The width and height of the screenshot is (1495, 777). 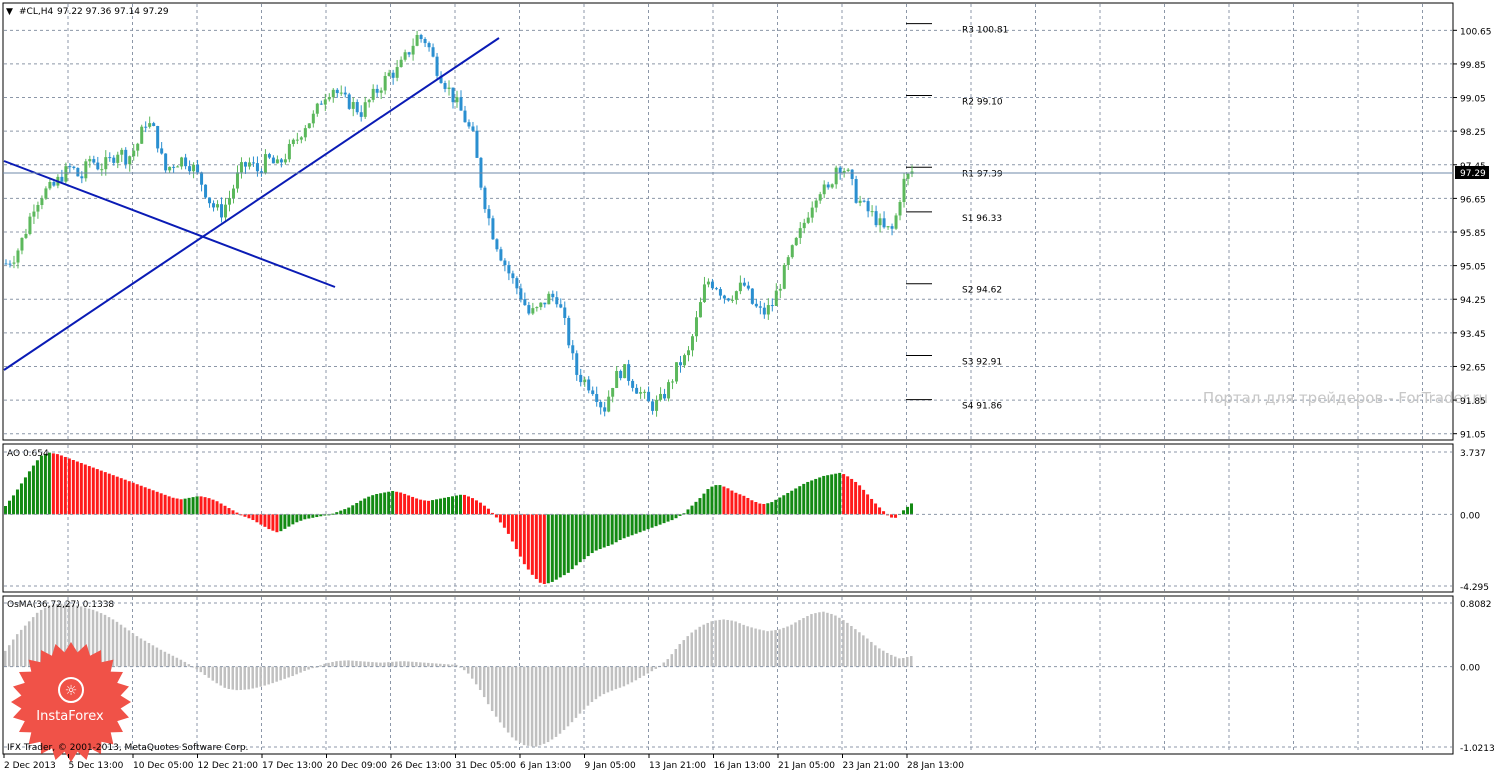 What do you see at coordinates (982, 291) in the screenshot?
I see `pivot-label: S2 94.62` at bounding box center [982, 291].